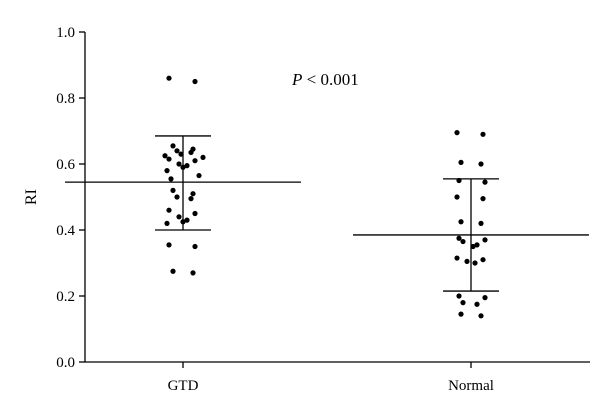  What do you see at coordinates (330, 79) in the screenshot?
I see `p-value-text: < 0.001` at bounding box center [330, 79].